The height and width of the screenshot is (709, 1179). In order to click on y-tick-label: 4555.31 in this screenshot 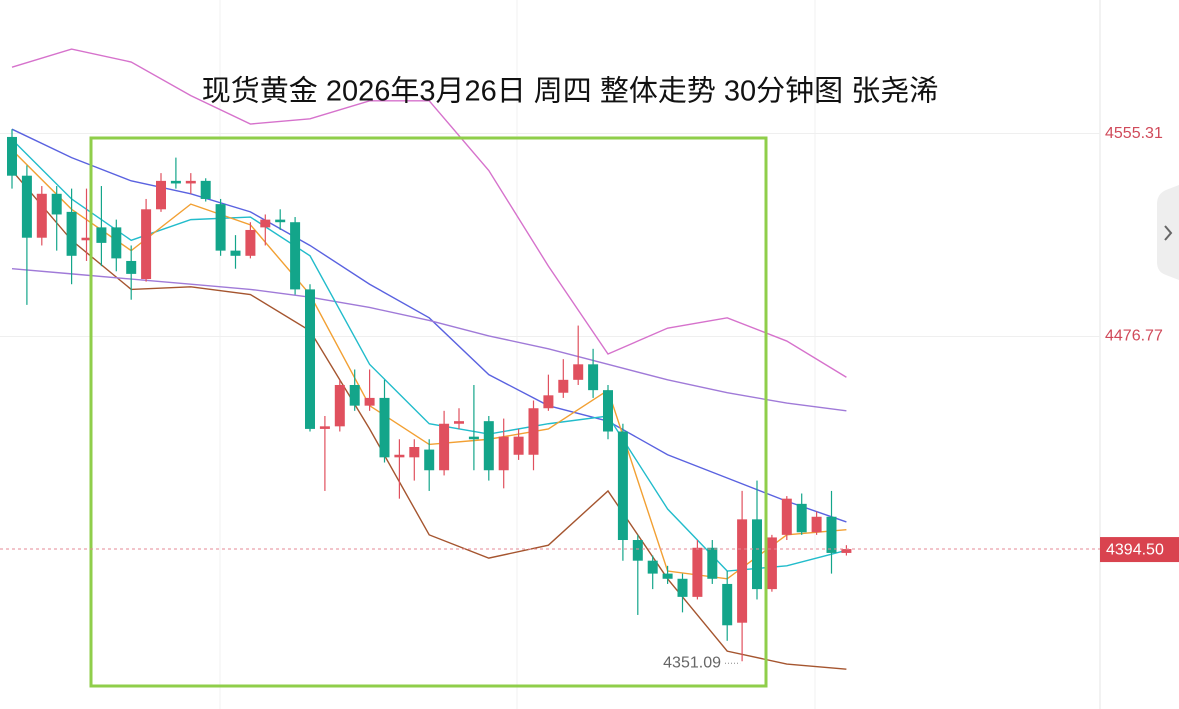, I will do `click(1134, 133)`.